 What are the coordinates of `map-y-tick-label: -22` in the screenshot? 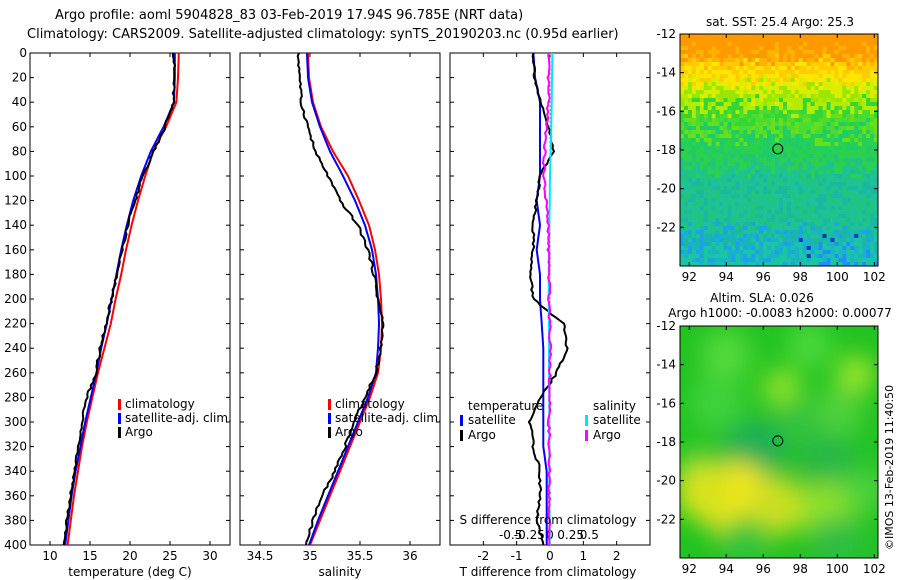 It's located at (666, 519).